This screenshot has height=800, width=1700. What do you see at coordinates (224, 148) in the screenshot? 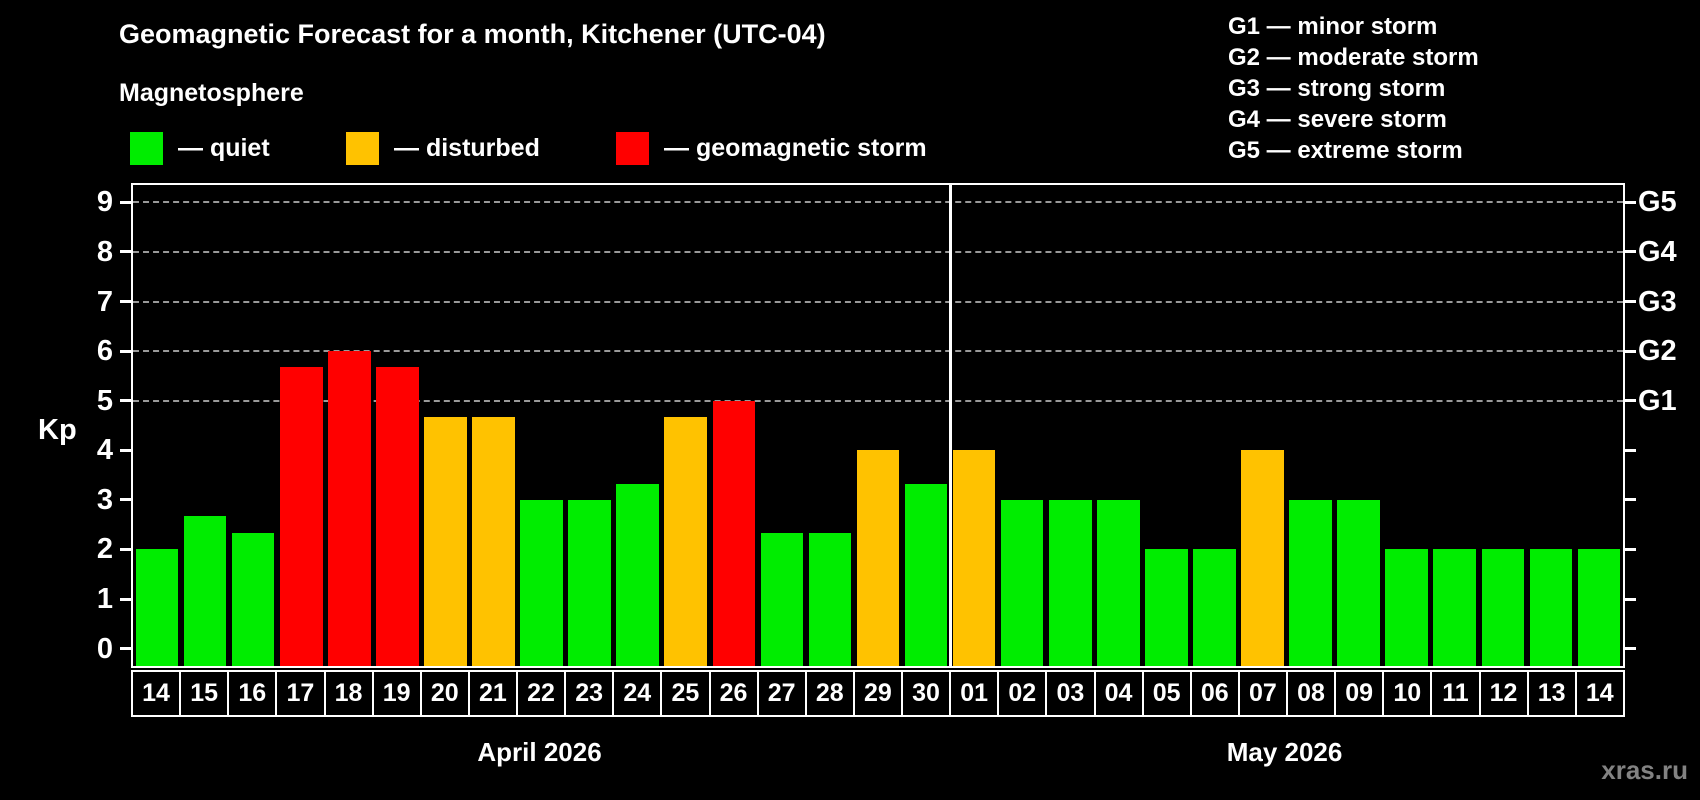
I see `legend-quiet-label: — quiet` at bounding box center [224, 148].